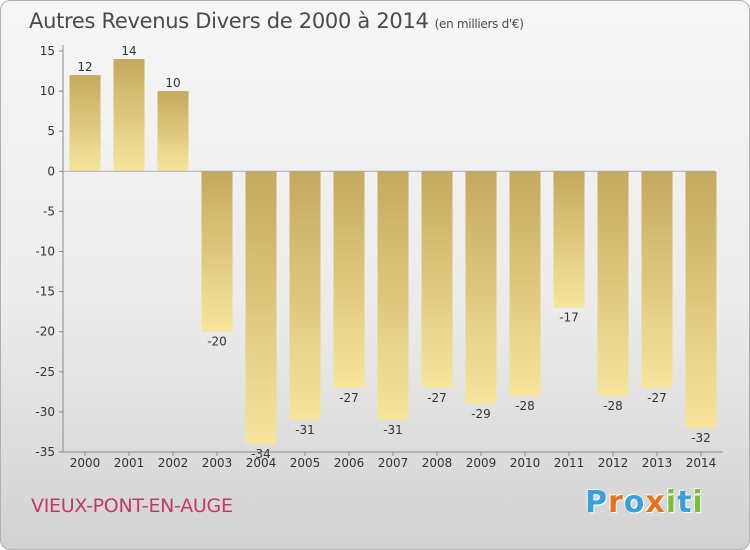 The height and width of the screenshot is (550, 750). Describe the element at coordinates (701, 438) in the screenshot. I see `data-label: -32` at that location.